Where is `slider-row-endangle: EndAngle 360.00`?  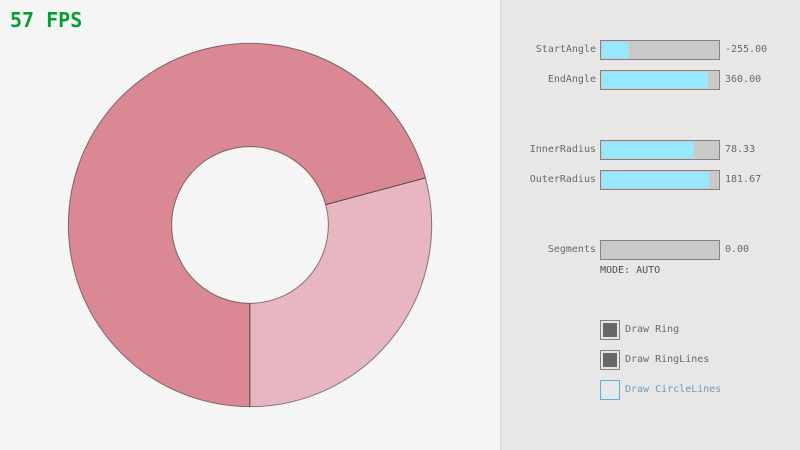
slider-row-endangle: EndAngle 360.00 is located at coordinates (650, 80).